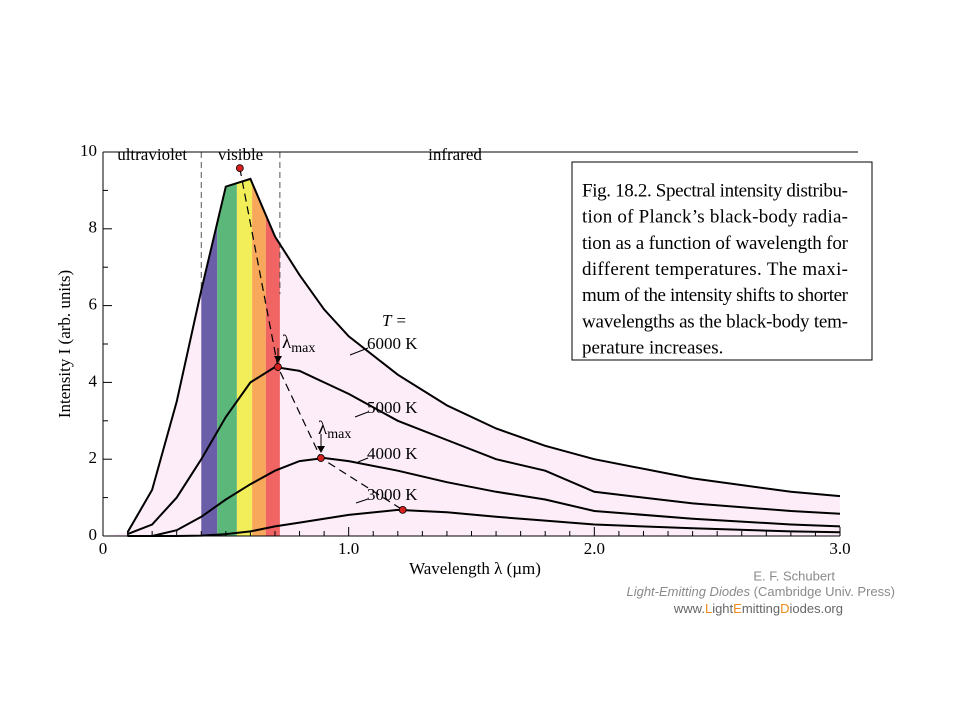 The width and height of the screenshot is (960, 720). Describe the element at coordinates (93, 304) in the screenshot. I see `y-tick-label: 6` at that location.